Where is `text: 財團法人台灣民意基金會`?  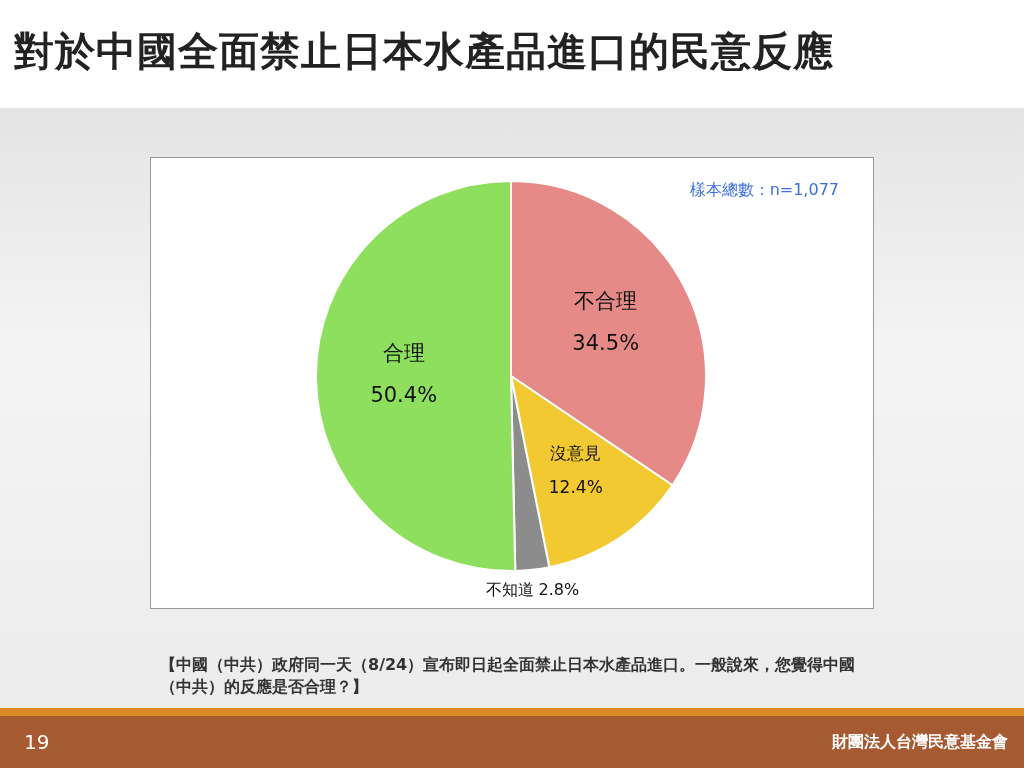 text: 財團法人台灣民意基金會 is located at coordinates (920, 742).